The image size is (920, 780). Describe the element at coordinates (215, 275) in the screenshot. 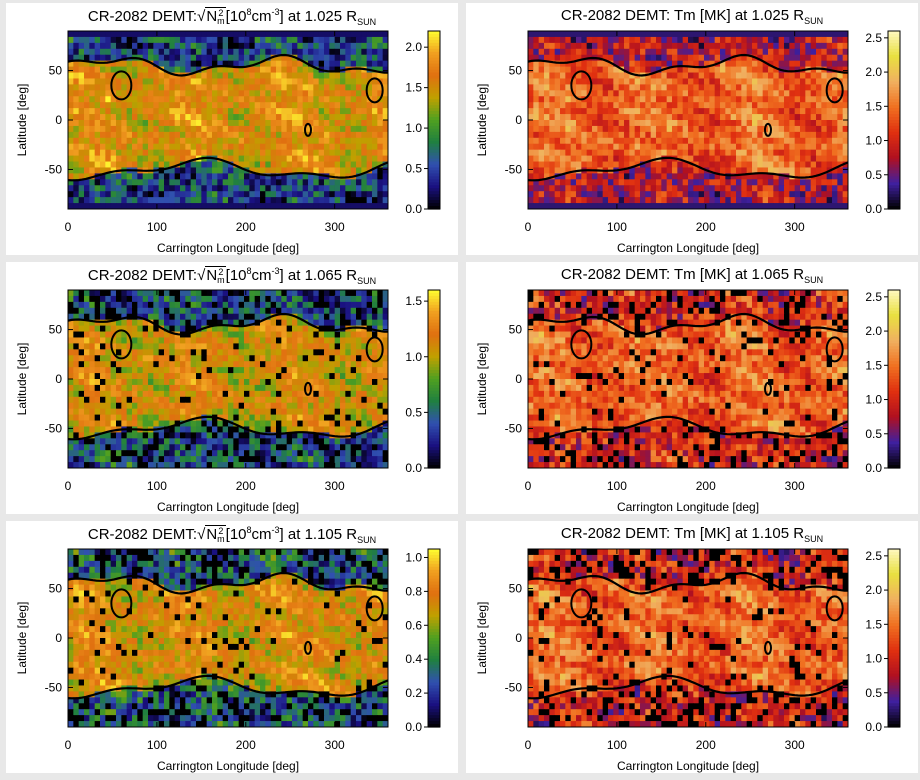

I see `radicand: N2 m` at that location.